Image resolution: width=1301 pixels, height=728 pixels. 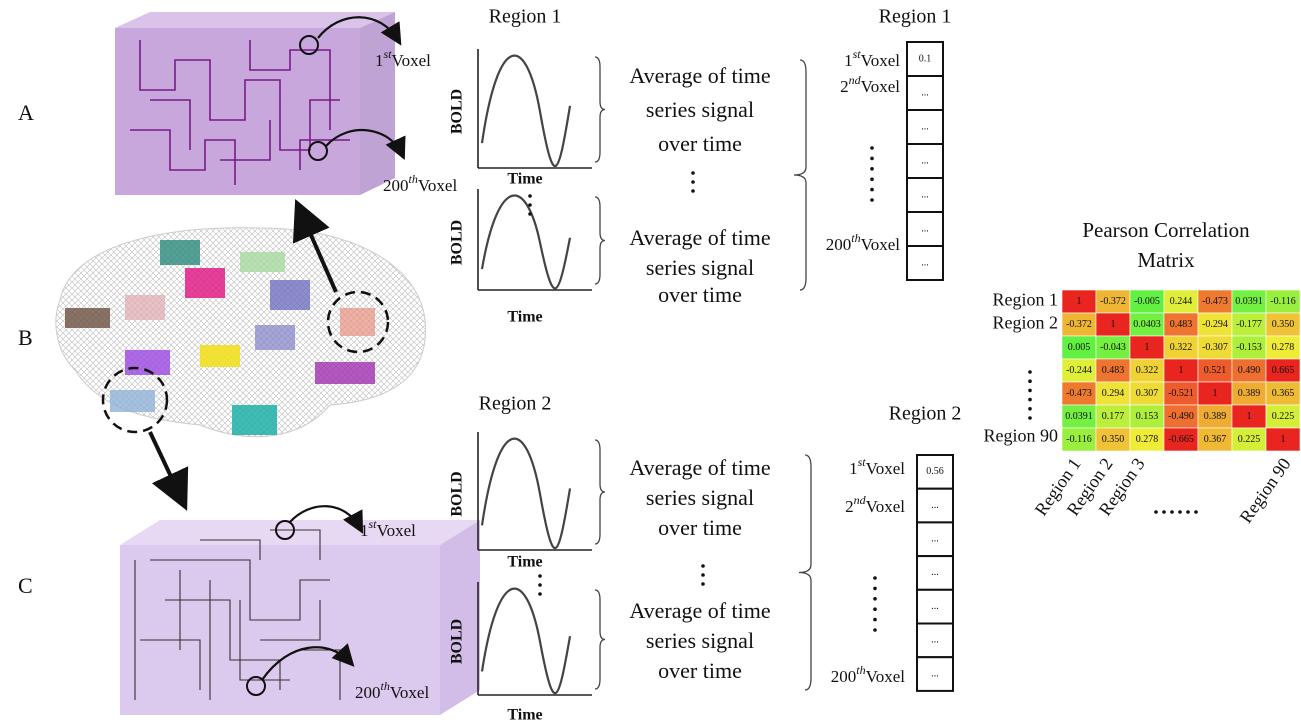 What do you see at coordinates (26, 112) in the screenshot?
I see `panel-label: A` at bounding box center [26, 112].